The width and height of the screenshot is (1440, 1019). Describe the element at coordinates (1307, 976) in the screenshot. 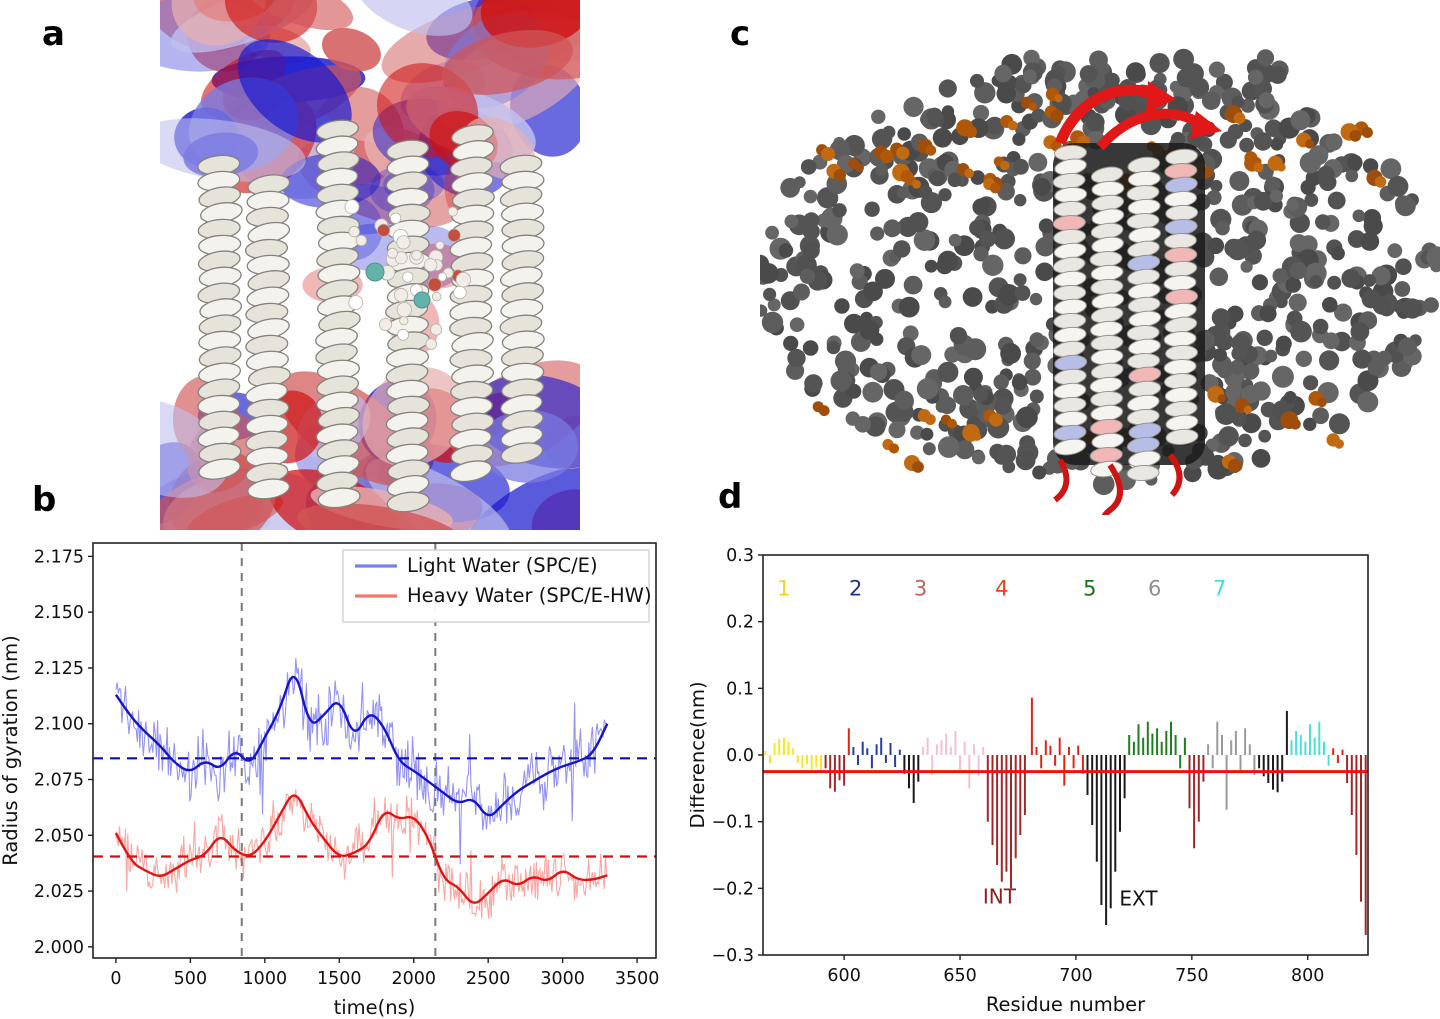

I see `svg-text: 800` at that location.